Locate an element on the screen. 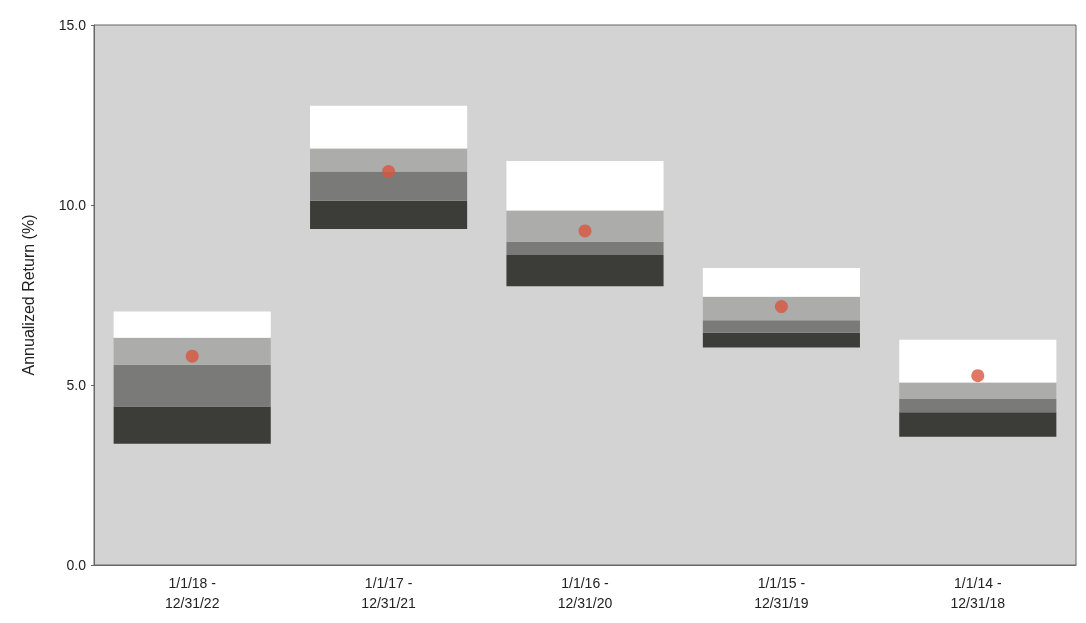  y-tick-label: 15.0 is located at coordinates (72, 25).